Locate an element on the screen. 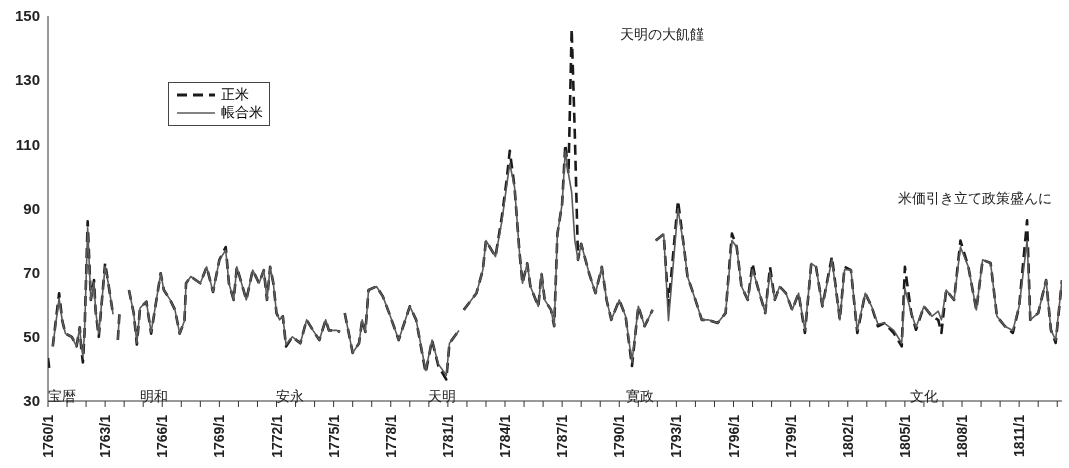 Image resolution: width=1069 pixels, height=468 pixels. x-tick-label: 1787/1 is located at coordinates (562, 436).